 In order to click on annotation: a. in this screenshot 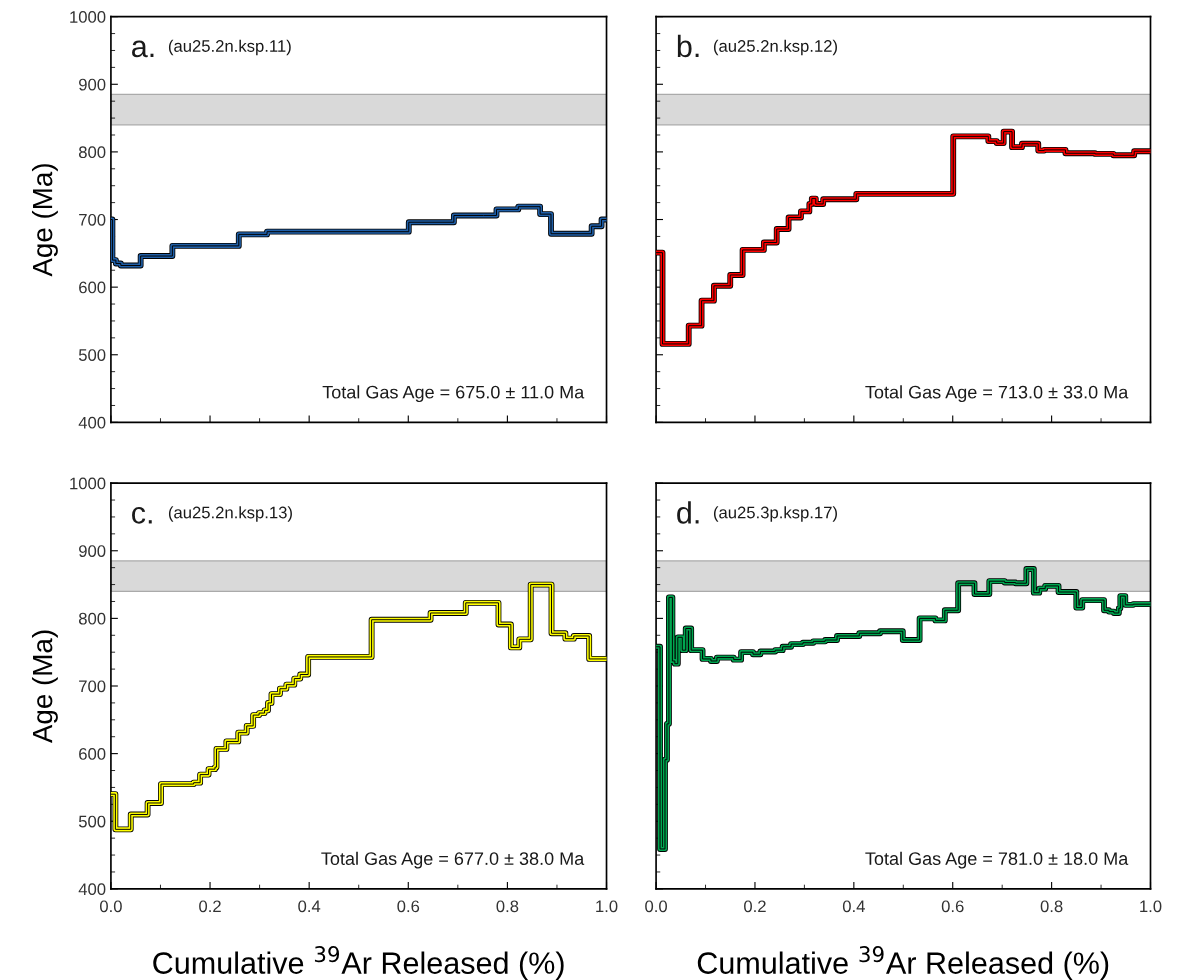, I will do `click(143, 49)`.